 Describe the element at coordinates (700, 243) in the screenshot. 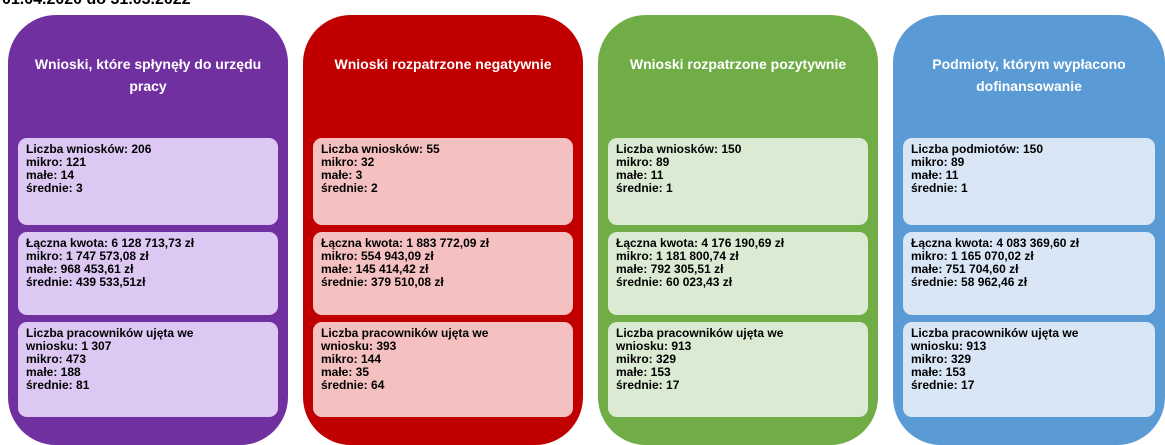

I see `info-line: Łączna kwota: 4 176 190,69 zł` at that location.